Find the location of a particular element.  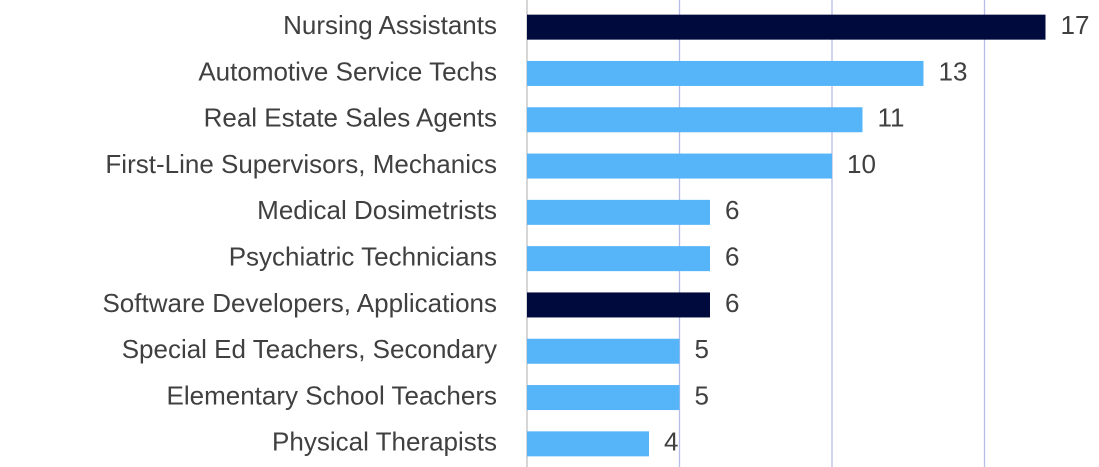

category-label: Physical Therapists is located at coordinates (384, 442).